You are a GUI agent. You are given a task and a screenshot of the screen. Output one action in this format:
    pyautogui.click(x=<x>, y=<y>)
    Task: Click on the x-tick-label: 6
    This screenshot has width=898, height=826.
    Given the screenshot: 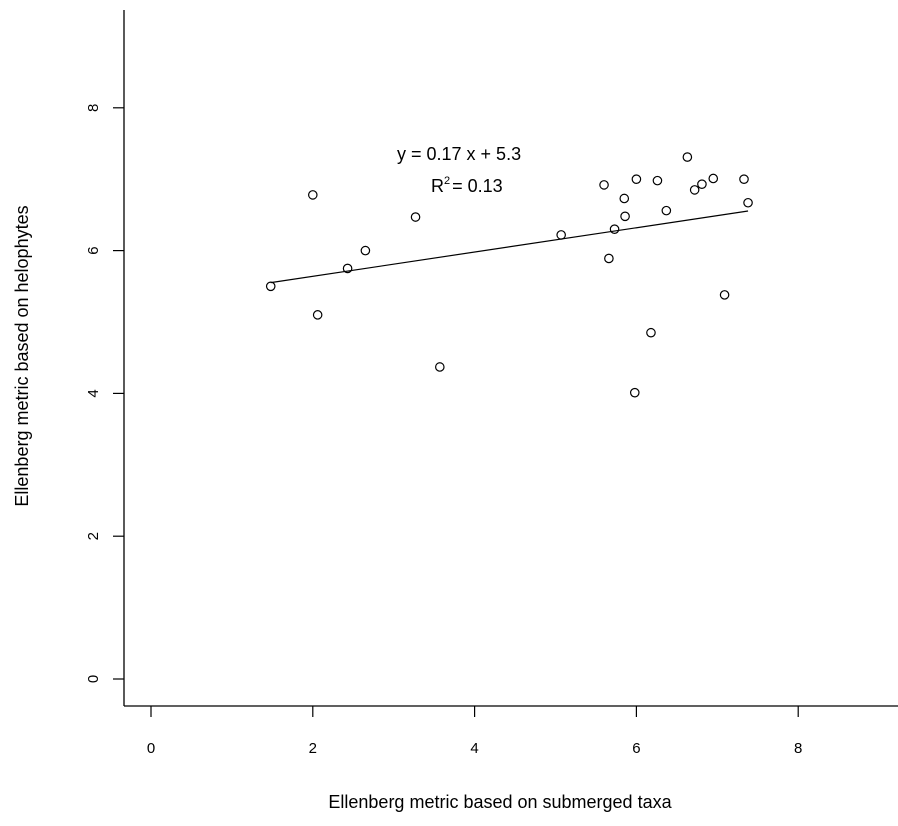 What is the action you would take?
    pyautogui.click(x=636, y=748)
    